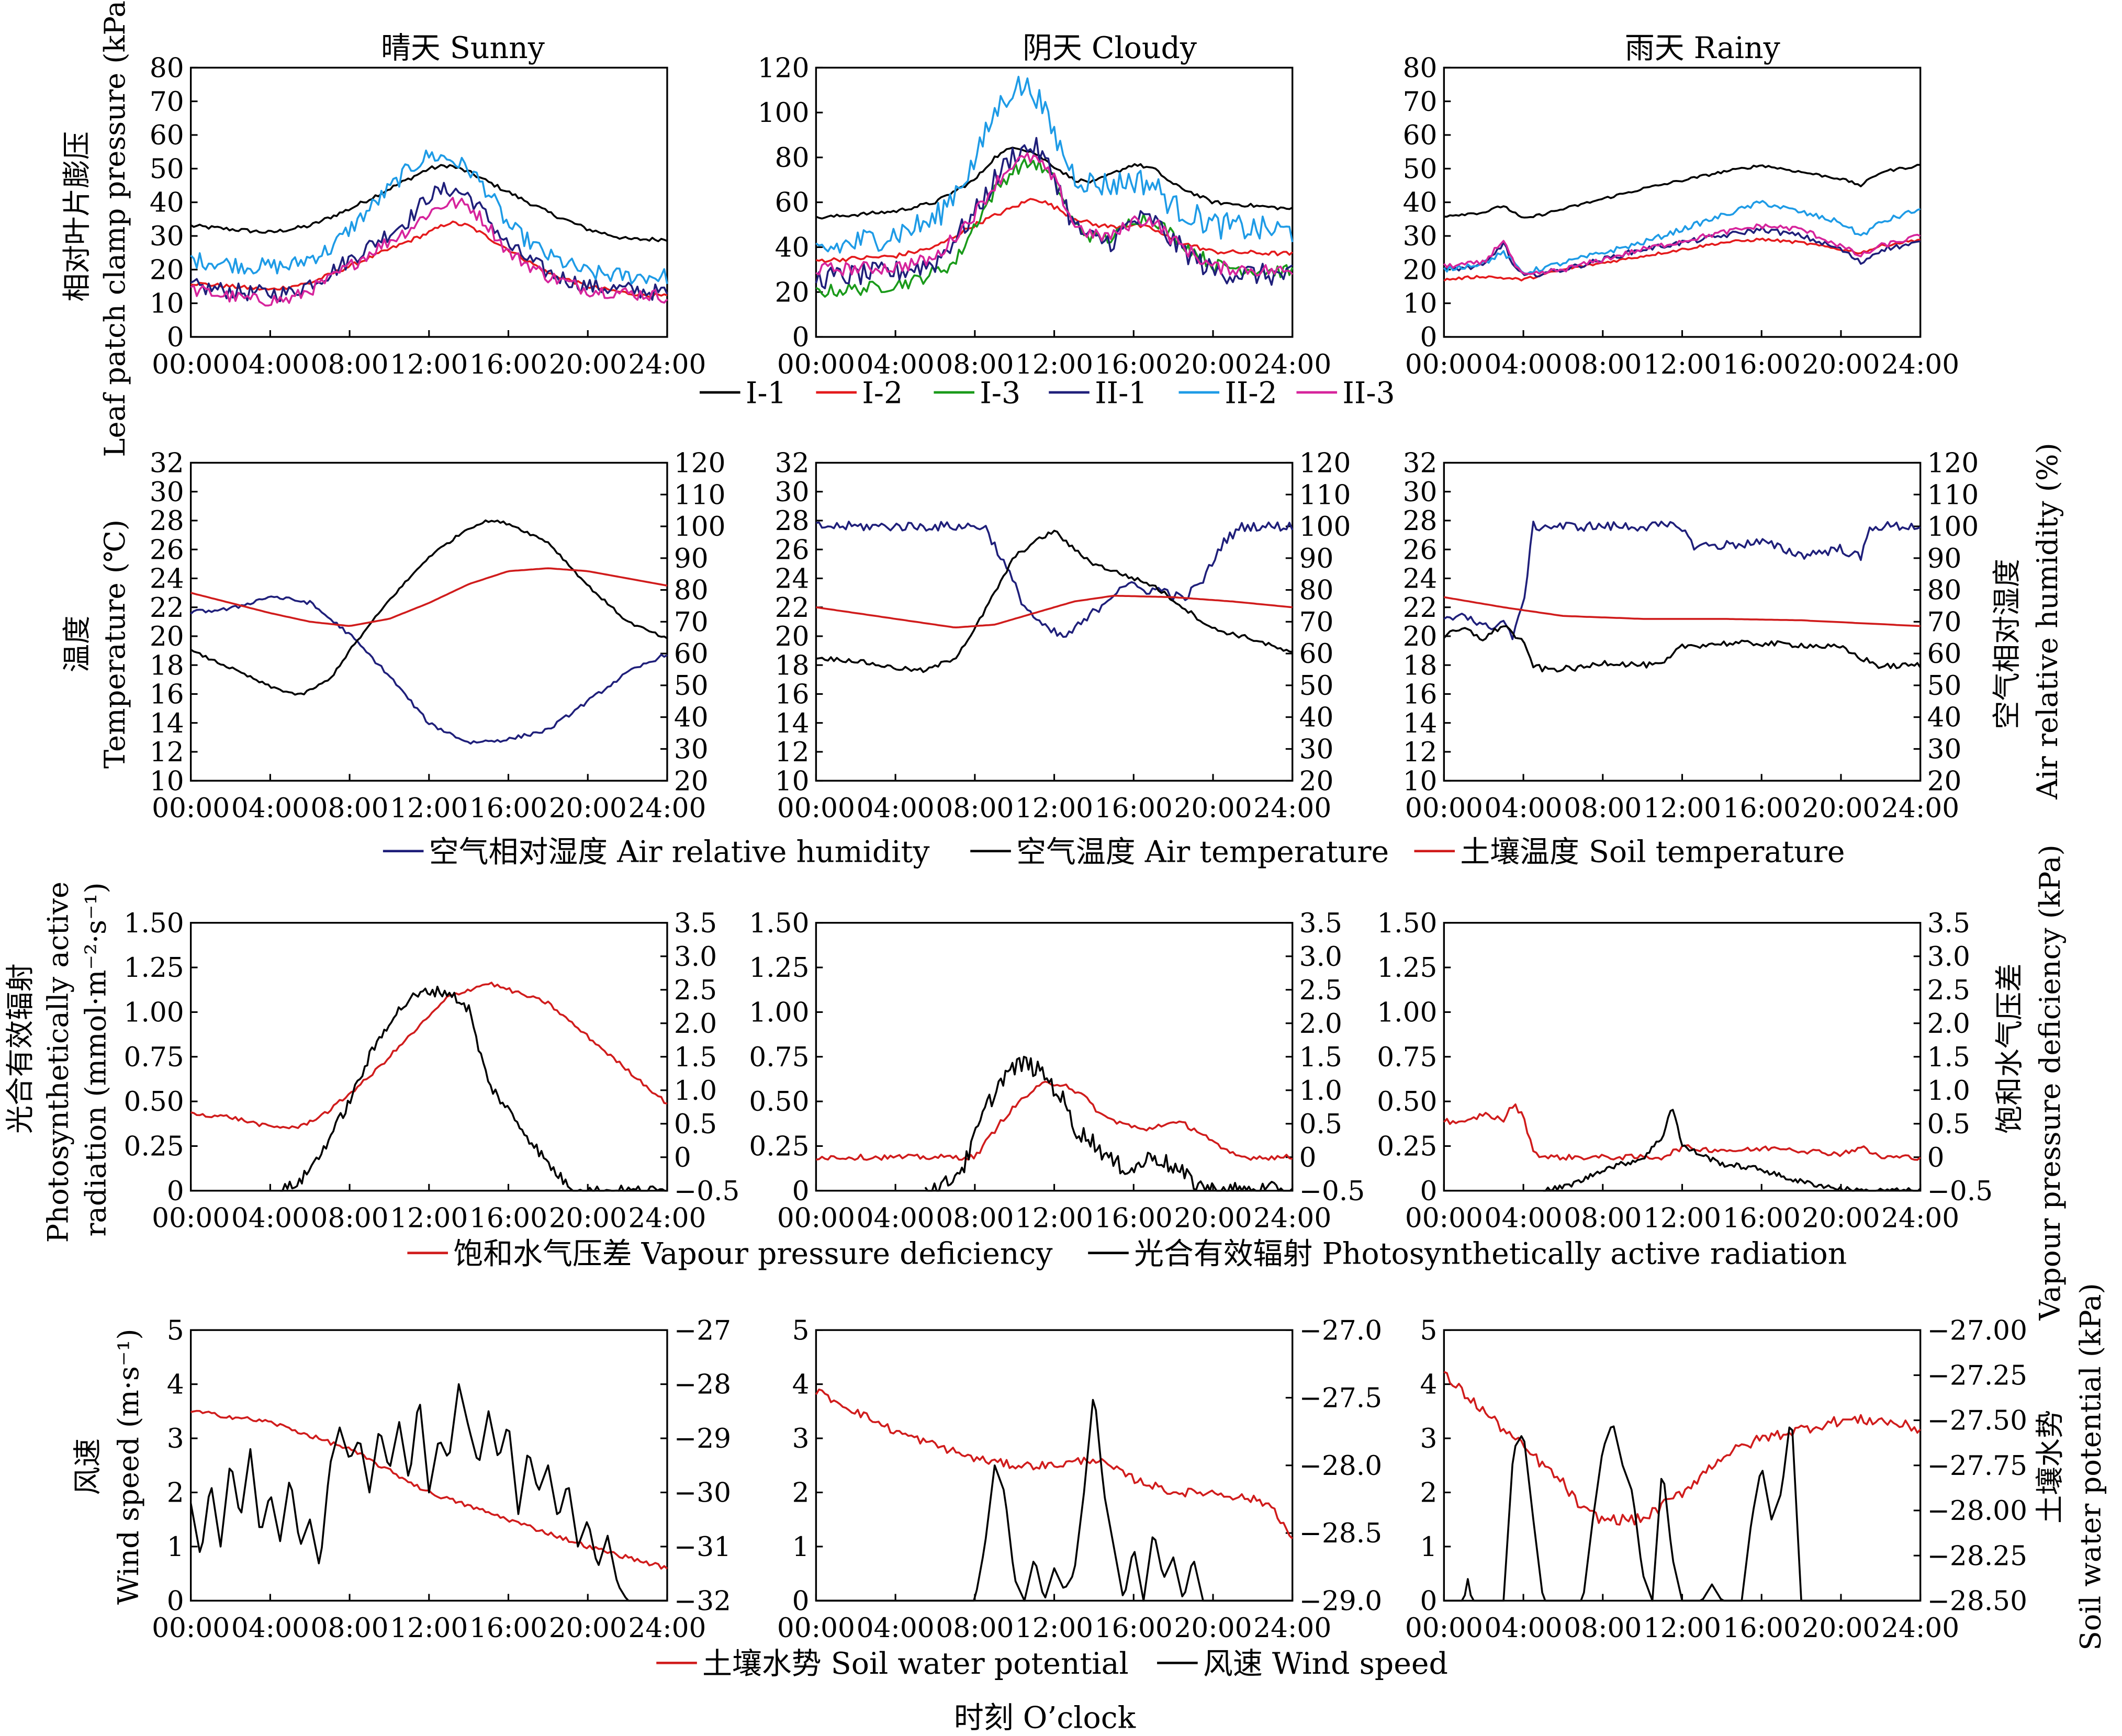 Image resolution: width=2122 pixels, height=1736 pixels. What do you see at coordinates (1045, 1718) in the screenshot?
I see `x-axis-caption: 时刻 O’clock` at bounding box center [1045, 1718].